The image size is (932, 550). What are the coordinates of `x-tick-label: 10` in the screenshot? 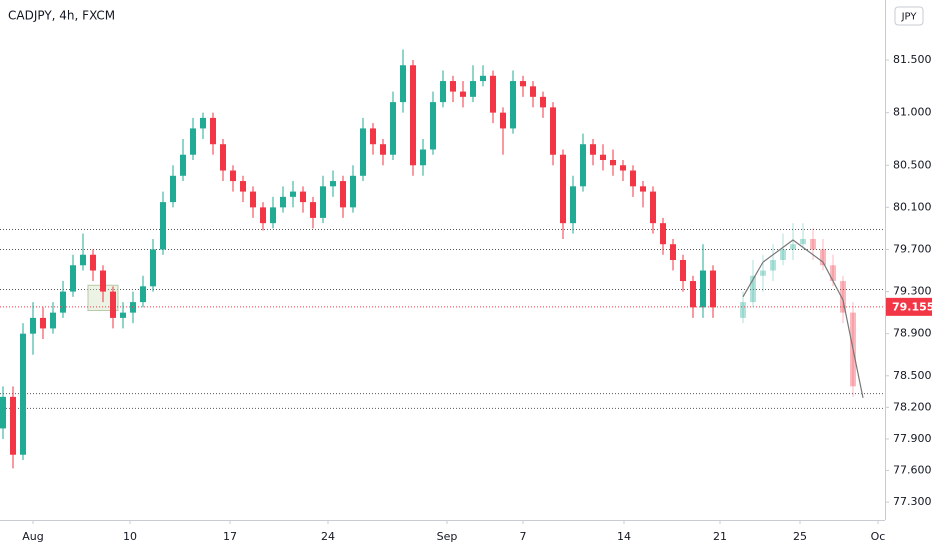 It's located at (130, 536).